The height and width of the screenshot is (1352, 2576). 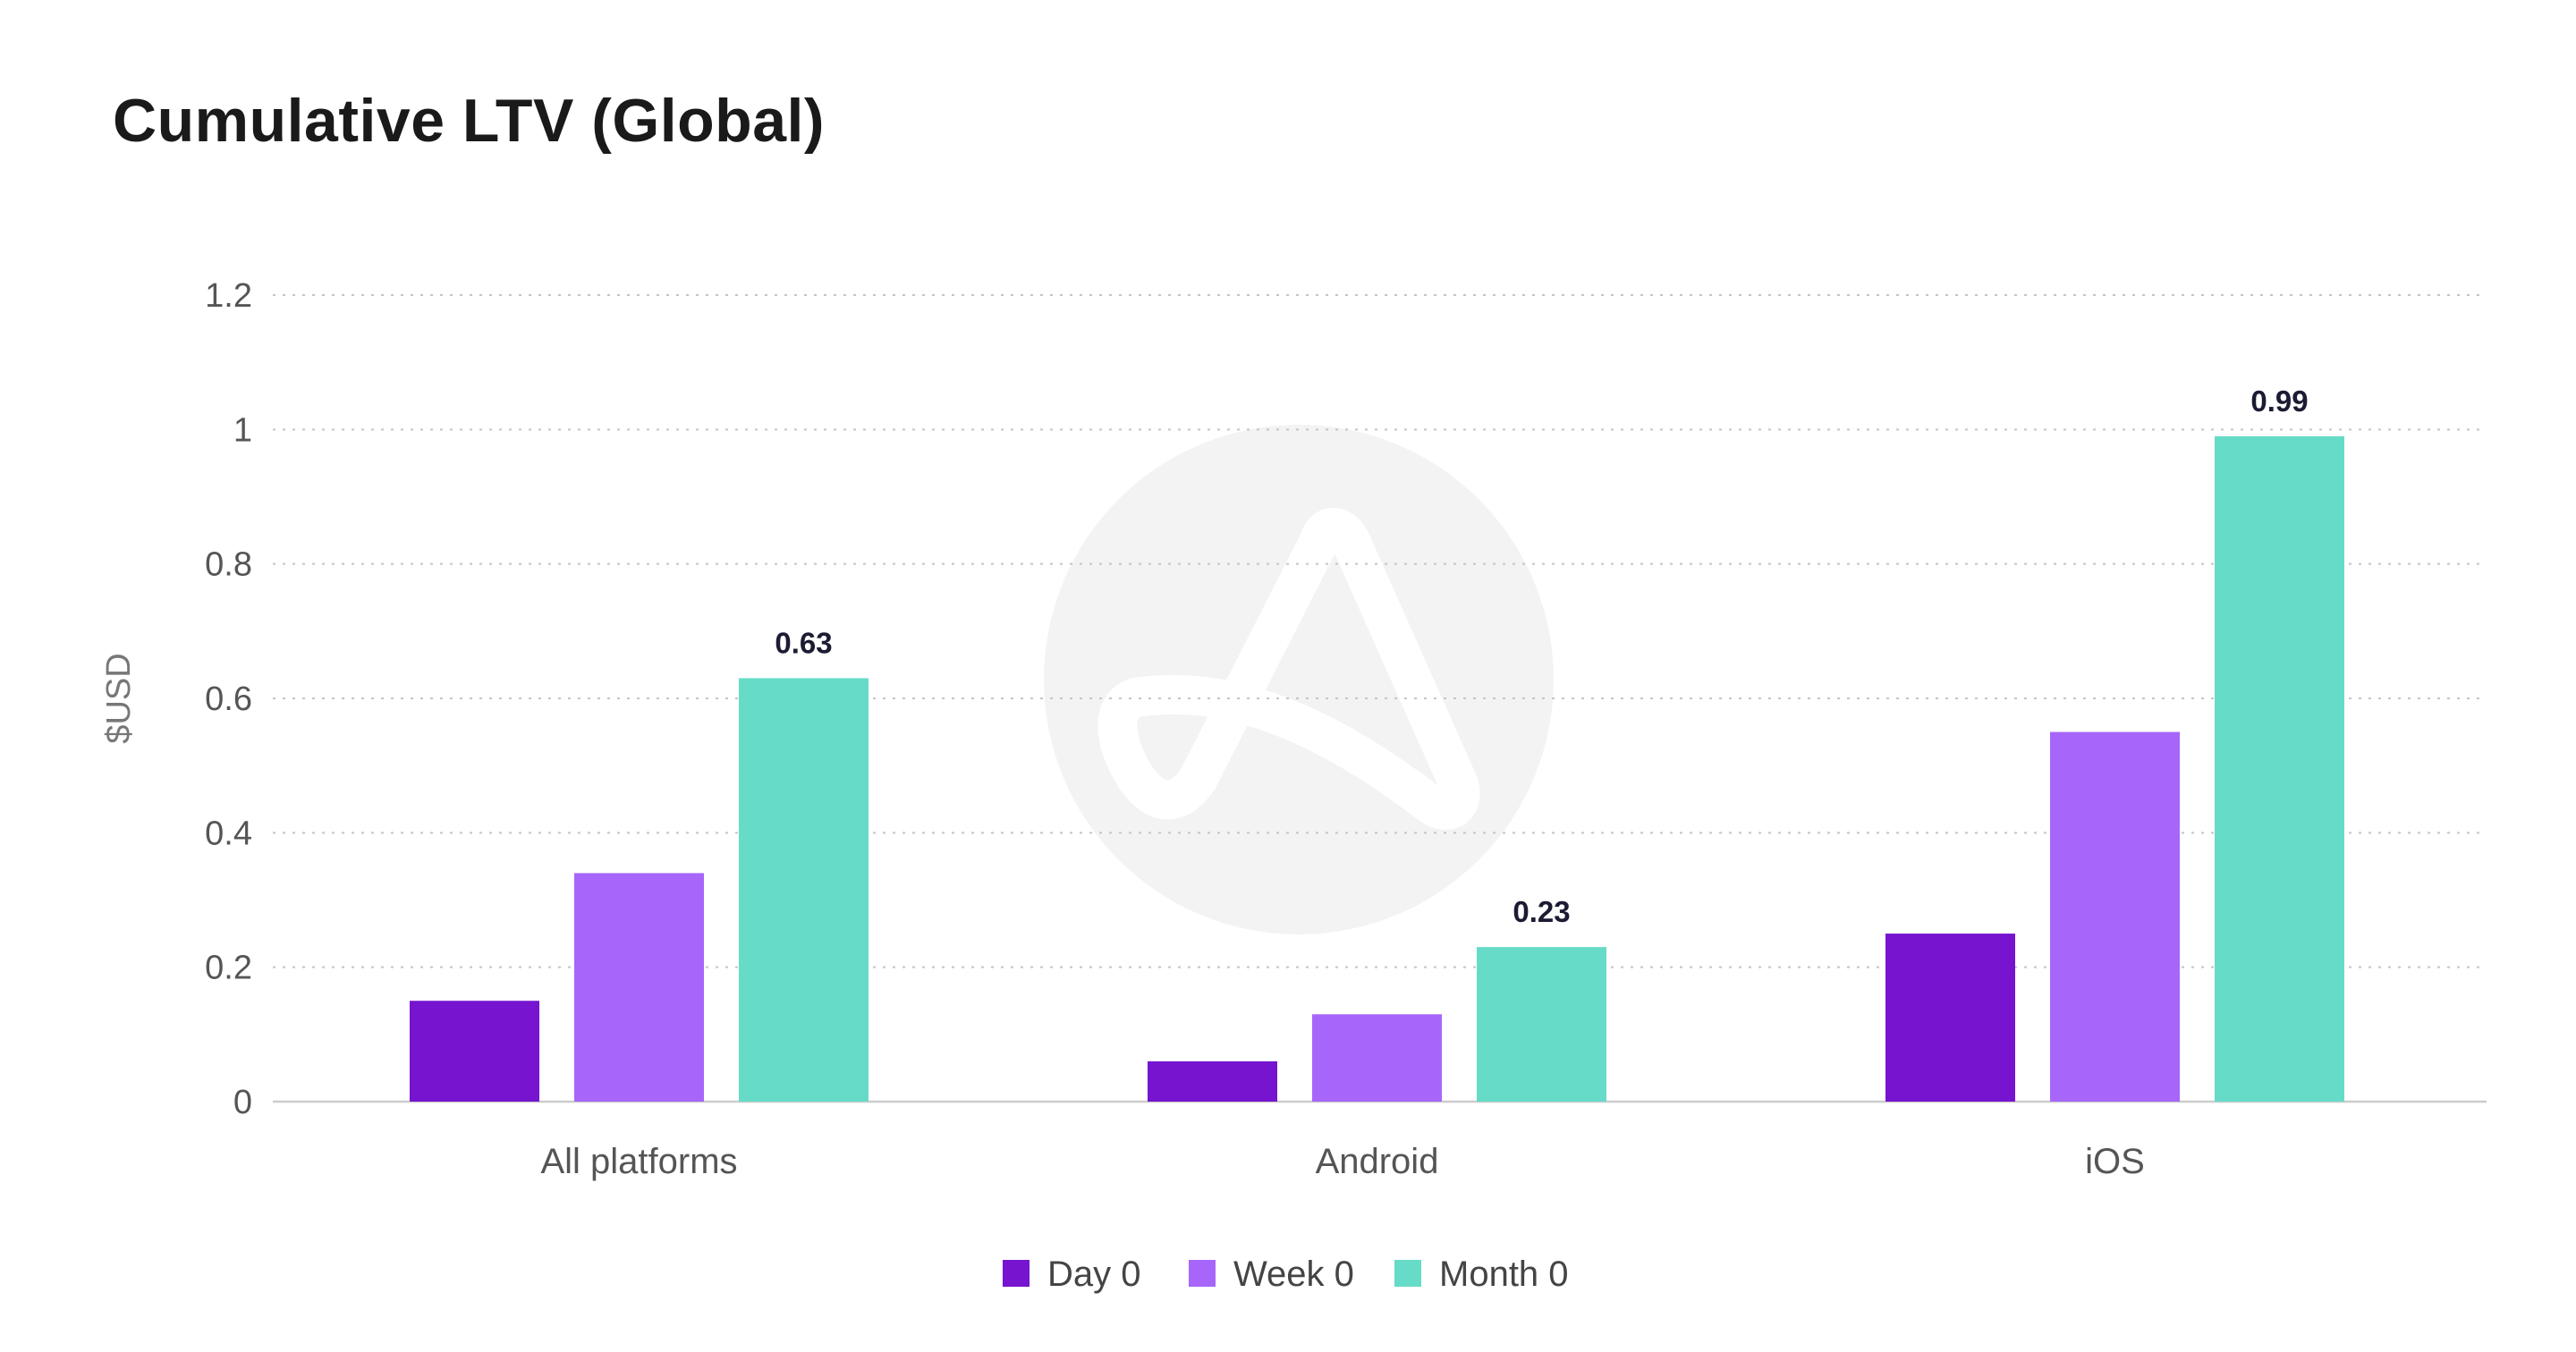 I want to click on y-tick-label: 1.2, so click(x=228, y=296).